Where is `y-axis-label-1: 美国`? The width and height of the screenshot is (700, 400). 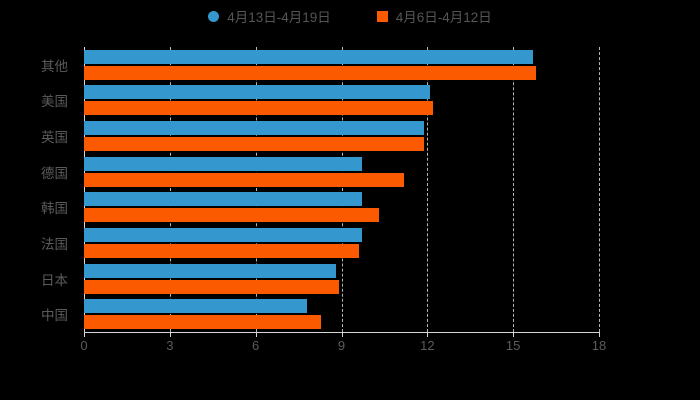
y-axis-label-1: 美国 is located at coordinates (54, 102).